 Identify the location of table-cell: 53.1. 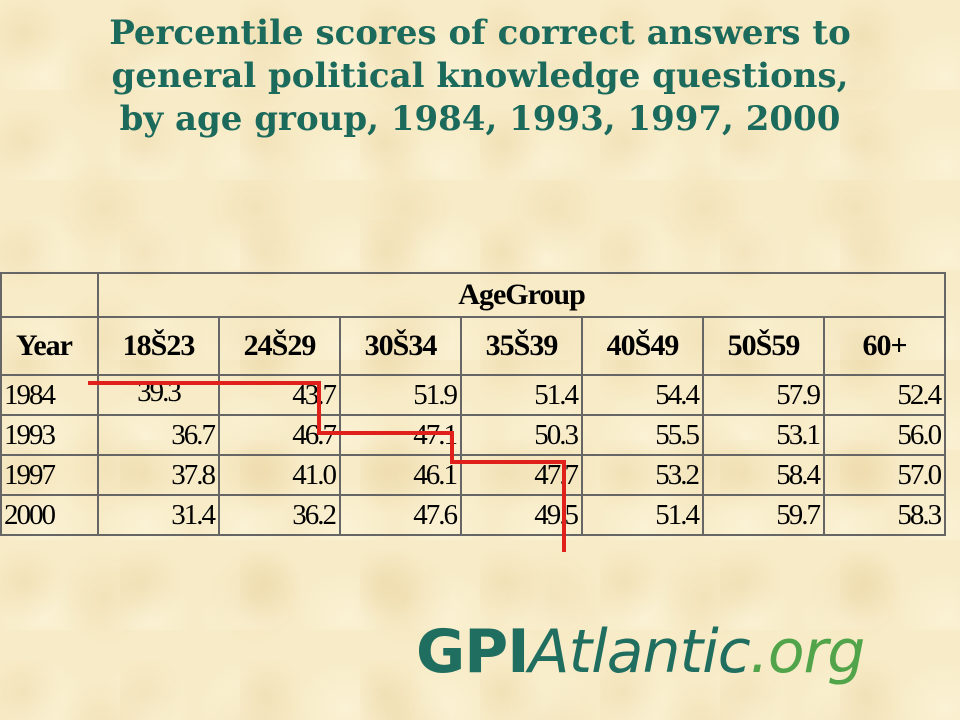
(763, 435).